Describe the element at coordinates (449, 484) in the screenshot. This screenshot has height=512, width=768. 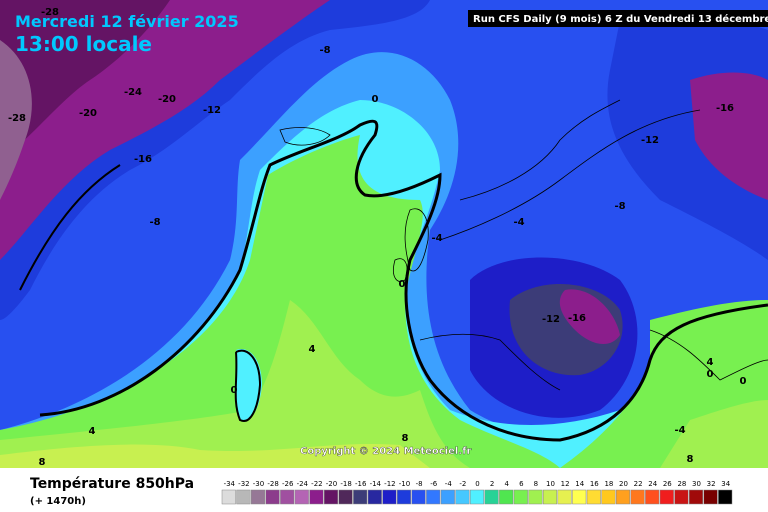
I see `legend-label: -4` at that location.